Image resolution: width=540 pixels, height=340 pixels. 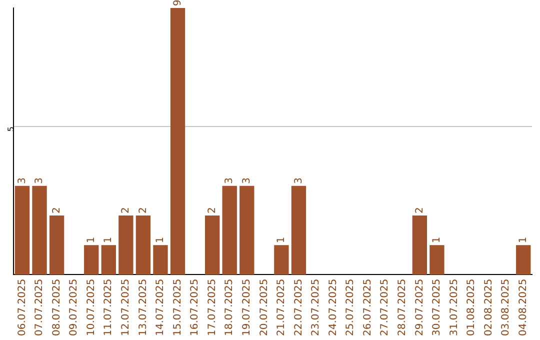 I want to click on x-tick-label: 23.07.2025, so click(x=316, y=307).